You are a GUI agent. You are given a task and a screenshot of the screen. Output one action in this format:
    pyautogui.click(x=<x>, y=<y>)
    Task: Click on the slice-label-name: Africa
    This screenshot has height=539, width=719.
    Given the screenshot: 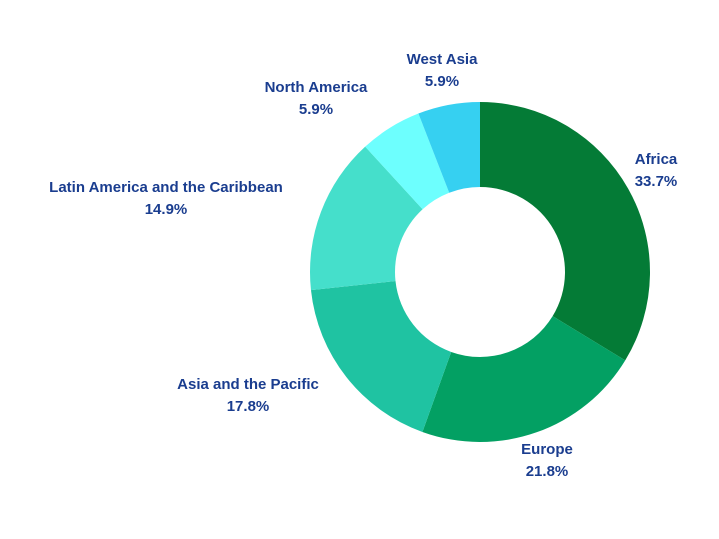 What is the action you would take?
    pyautogui.click(x=656, y=159)
    